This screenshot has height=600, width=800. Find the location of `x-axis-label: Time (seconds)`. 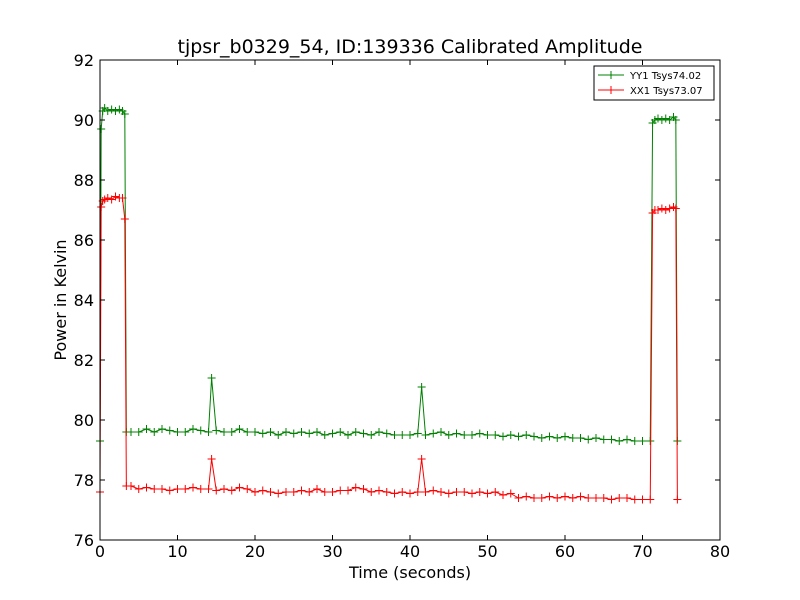

x-axis-label: Time (seconds) is located at coordinates (409, 572).